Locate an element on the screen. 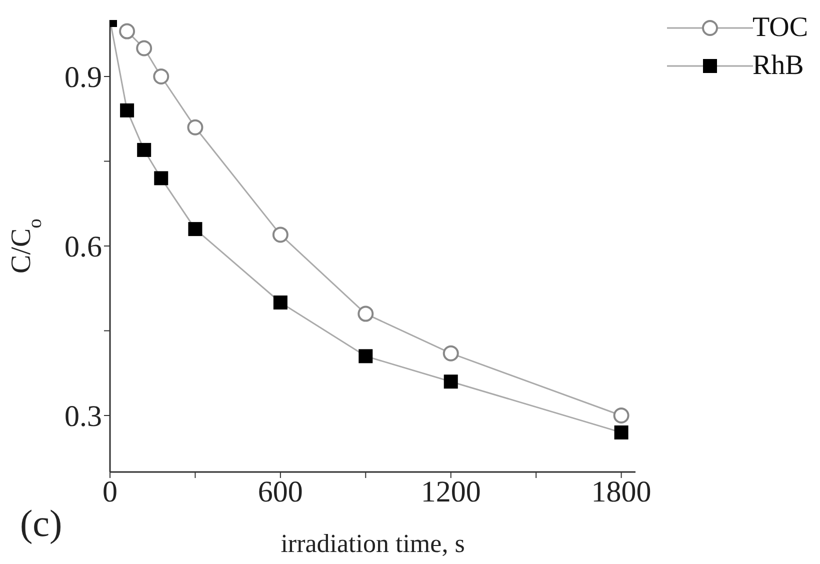 Image resolution: width=820 pixels, height=564 pixels. x-tick-label: 1800 is located at coordinates (621, 491).